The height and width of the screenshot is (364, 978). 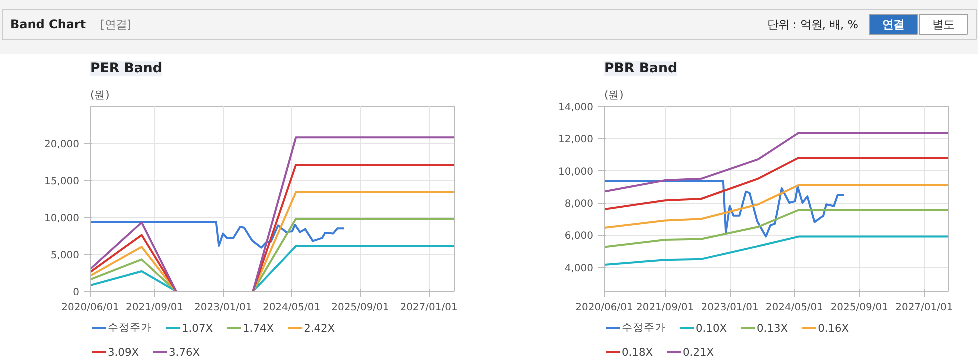 I want to click on y-tick-label: 8,000, so click(x=579, y=204).